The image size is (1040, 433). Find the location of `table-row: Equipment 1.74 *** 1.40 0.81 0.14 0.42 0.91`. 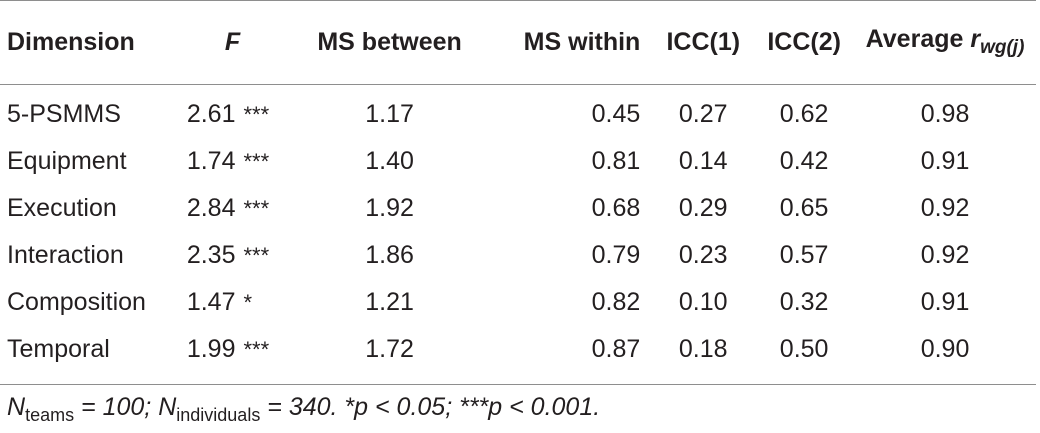

table-row: Equipment 1.74 *** 1.40 0.81 0.14 0.42 0.91 is located at coordinates (520, 161).